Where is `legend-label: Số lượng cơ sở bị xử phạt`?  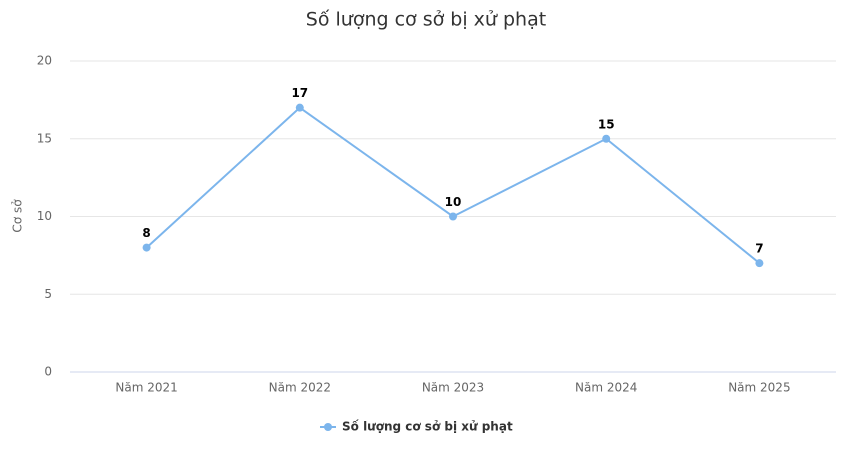
legend-label: Số lượng cơ sở bị xử phạt is located at coordinates (427, 427).